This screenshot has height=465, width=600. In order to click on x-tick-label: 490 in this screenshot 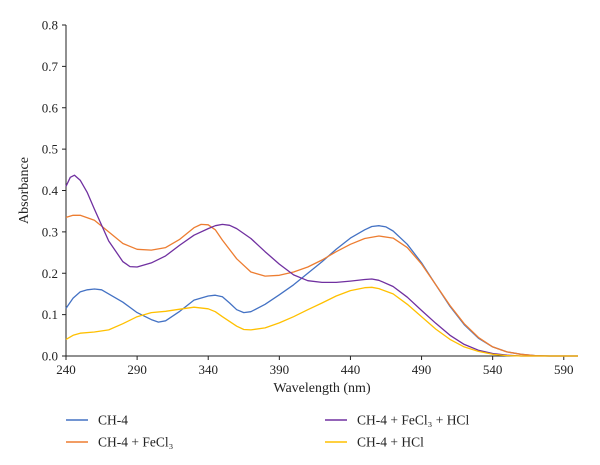, I will do `click(422, 369)`.